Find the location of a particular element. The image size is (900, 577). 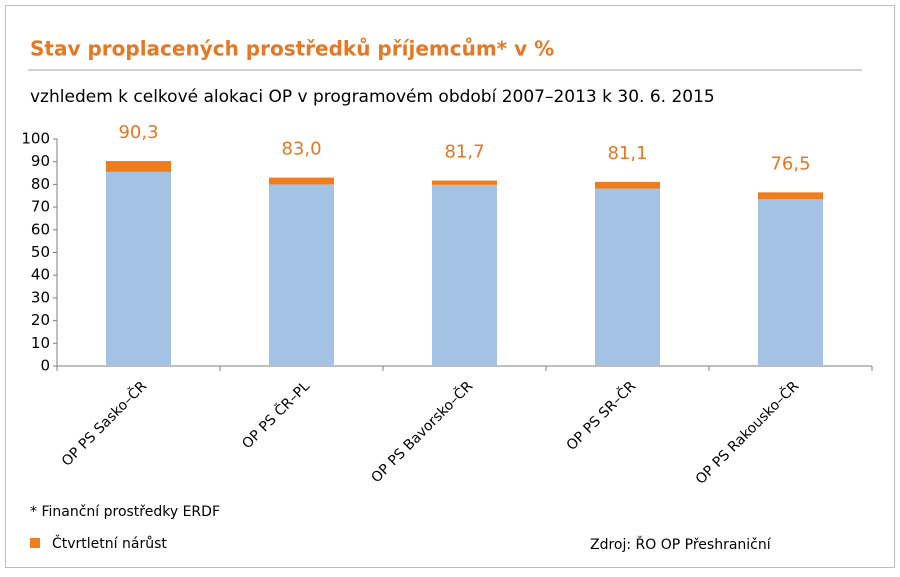

y-tick-label: 50 is located at coordinates (40, 252).